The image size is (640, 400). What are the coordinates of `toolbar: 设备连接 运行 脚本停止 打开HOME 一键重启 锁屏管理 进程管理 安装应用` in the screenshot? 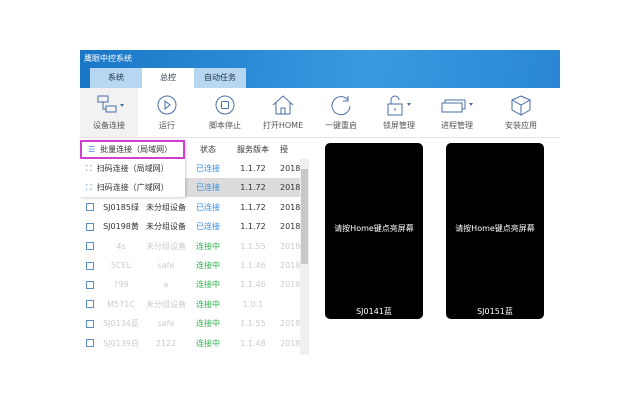 It's located at (320, 113).